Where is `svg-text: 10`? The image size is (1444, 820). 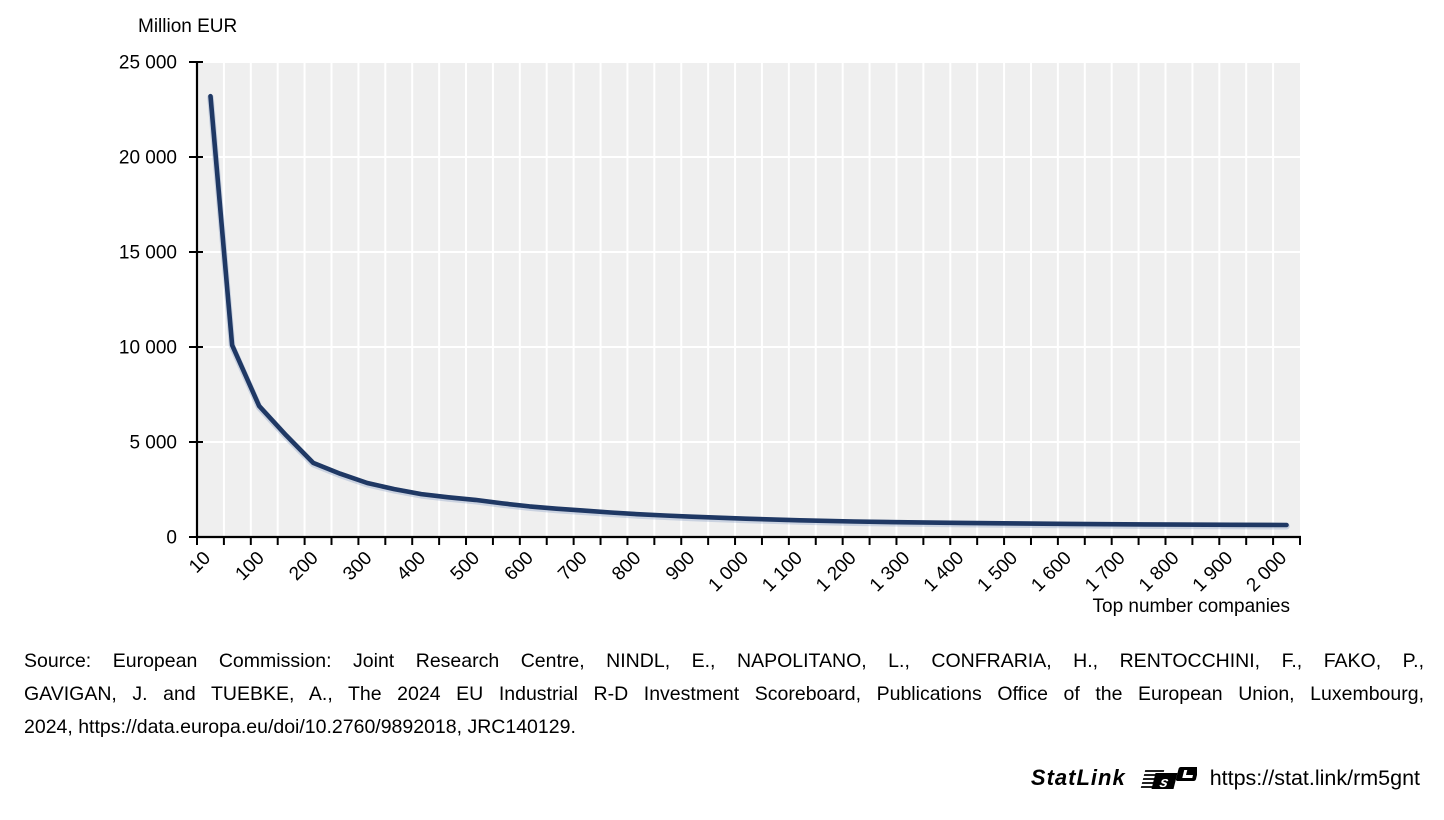 svg-text: 10 is located at coordinates (200, 563).